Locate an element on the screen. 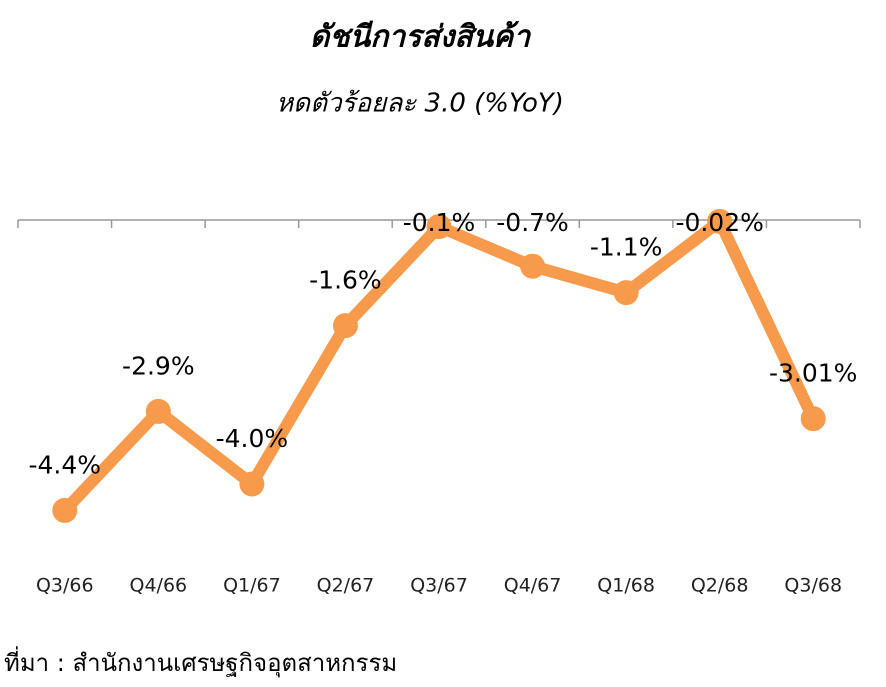 The height and width of the screenshot is (687, 886). x-tick-label: Q3/67 is located at coordinates (439, 586).